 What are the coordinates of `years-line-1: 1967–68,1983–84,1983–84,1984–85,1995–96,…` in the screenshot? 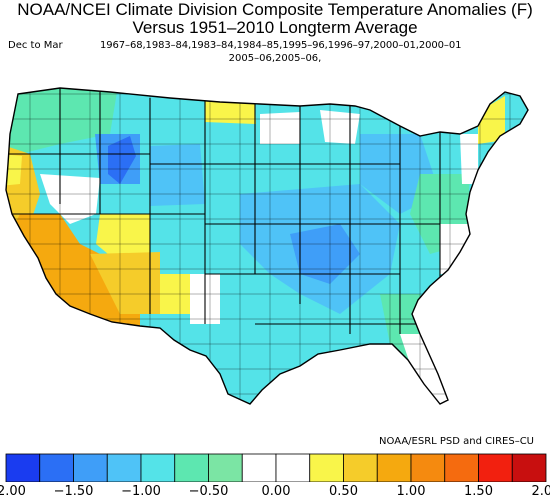 It's located at (281, 45).